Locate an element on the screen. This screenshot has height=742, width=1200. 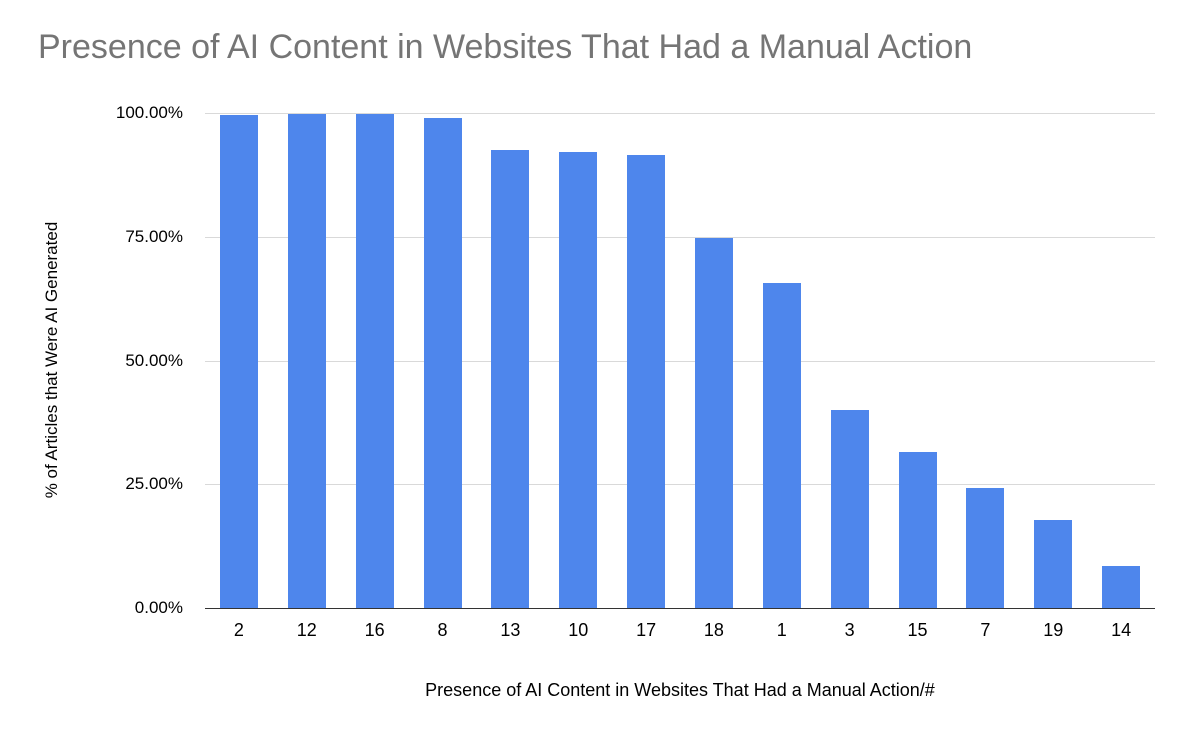
x-axis-tick-labels: 2 12 16 8 13 10 17 18 1 3 15 7 19 14 is located at coordinates (680, 630).